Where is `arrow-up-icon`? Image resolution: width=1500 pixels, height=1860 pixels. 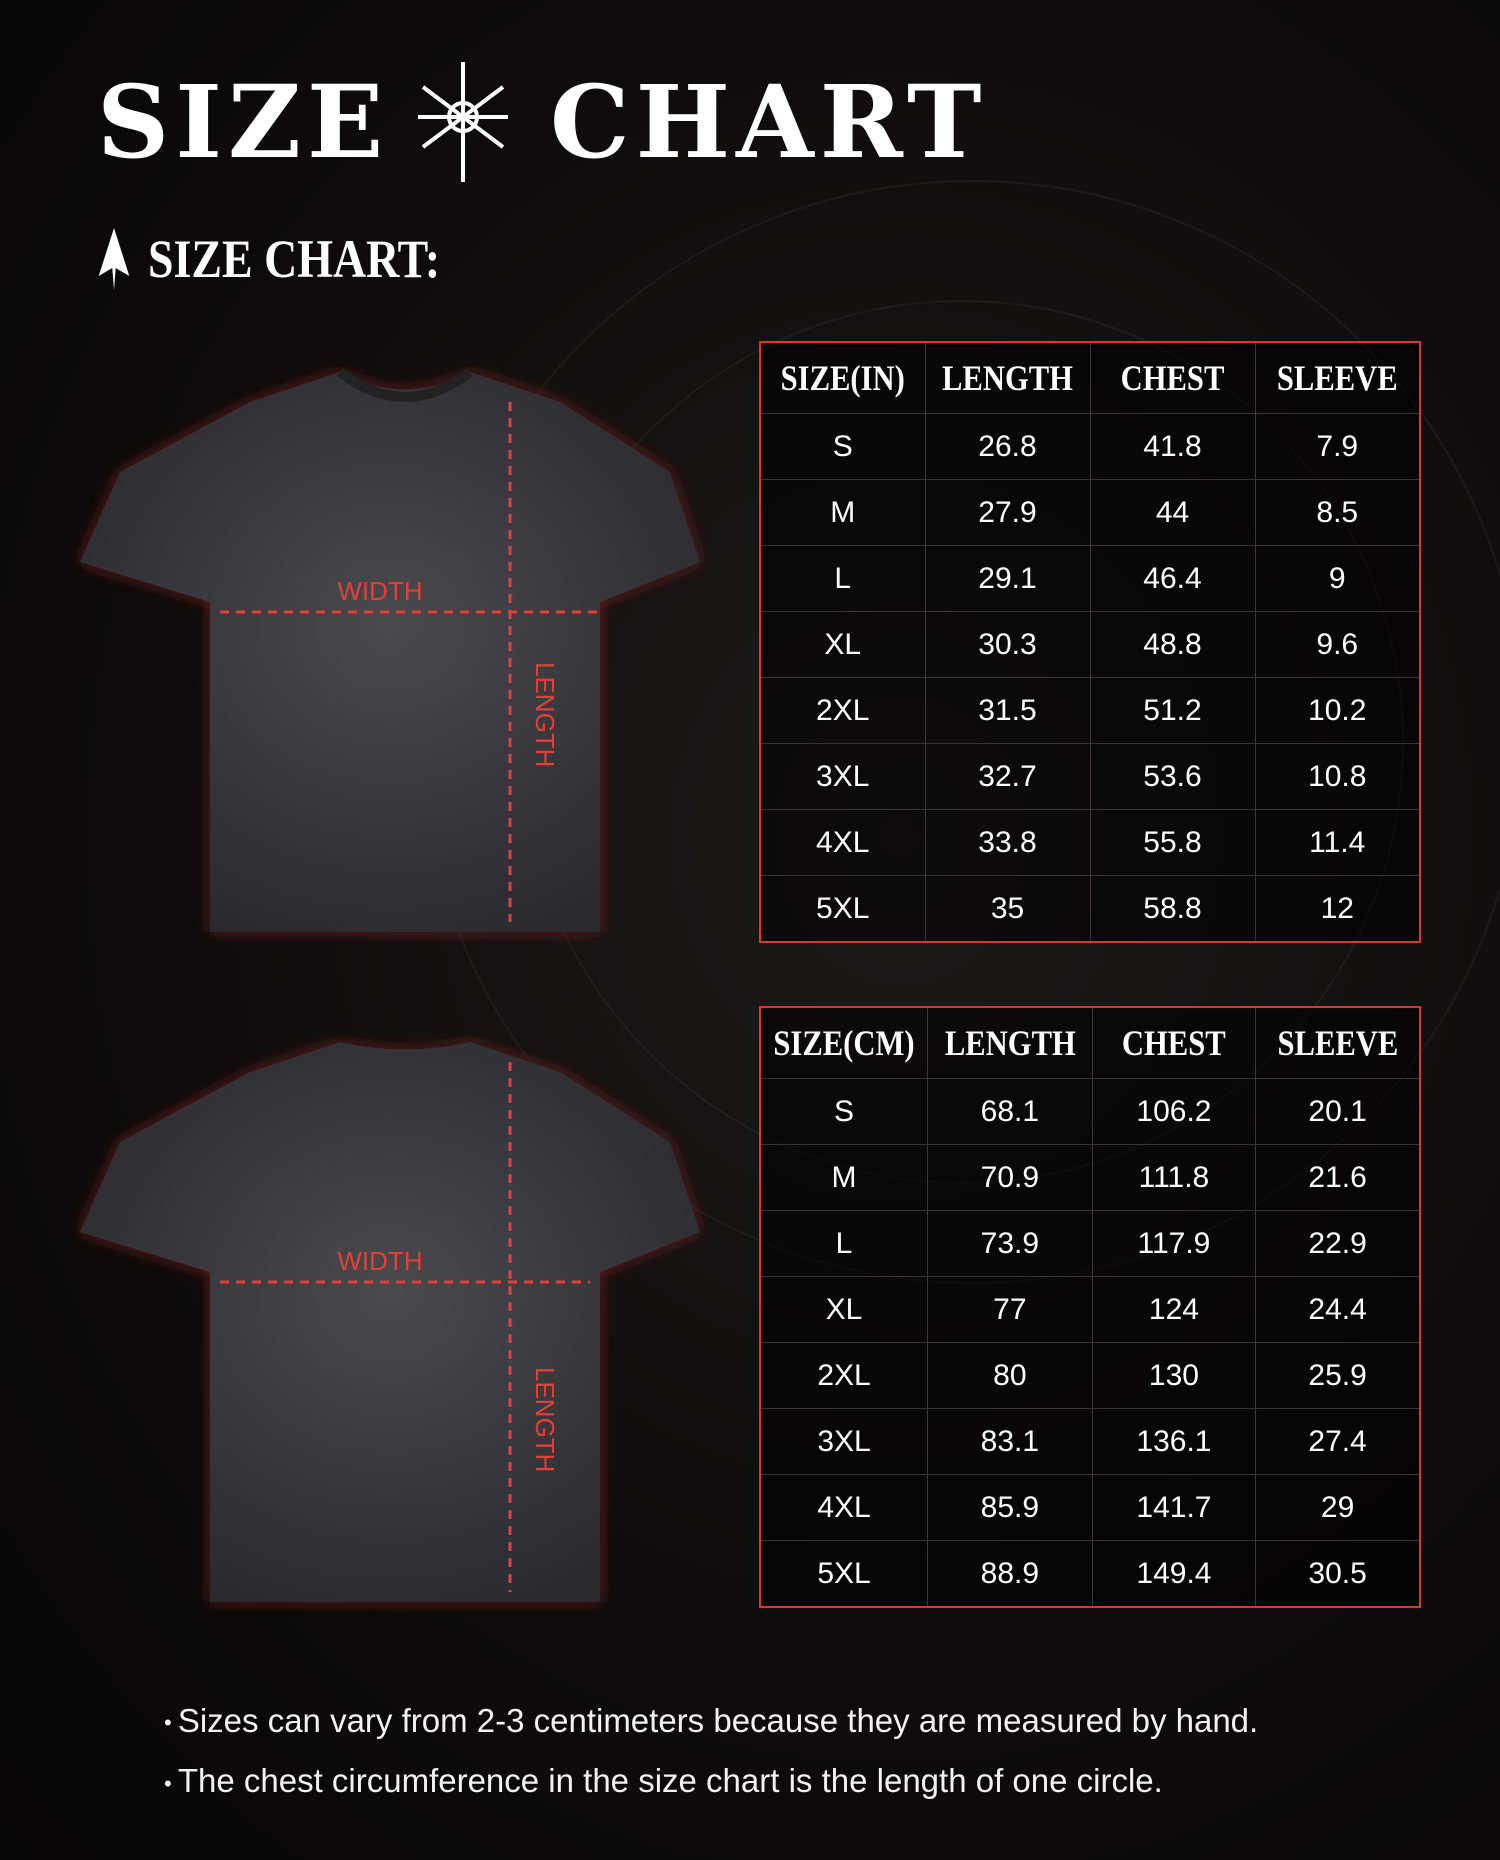 arrow-up-icon is located at coordinates (114, 259).